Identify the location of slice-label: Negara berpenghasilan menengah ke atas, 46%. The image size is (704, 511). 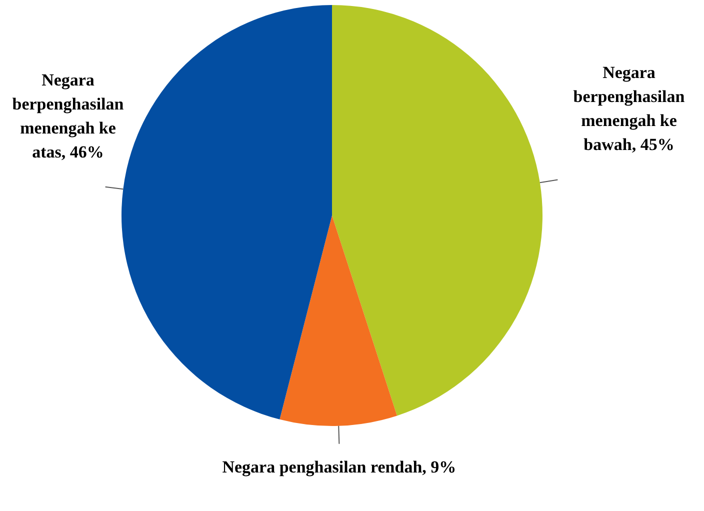
(68, 116).